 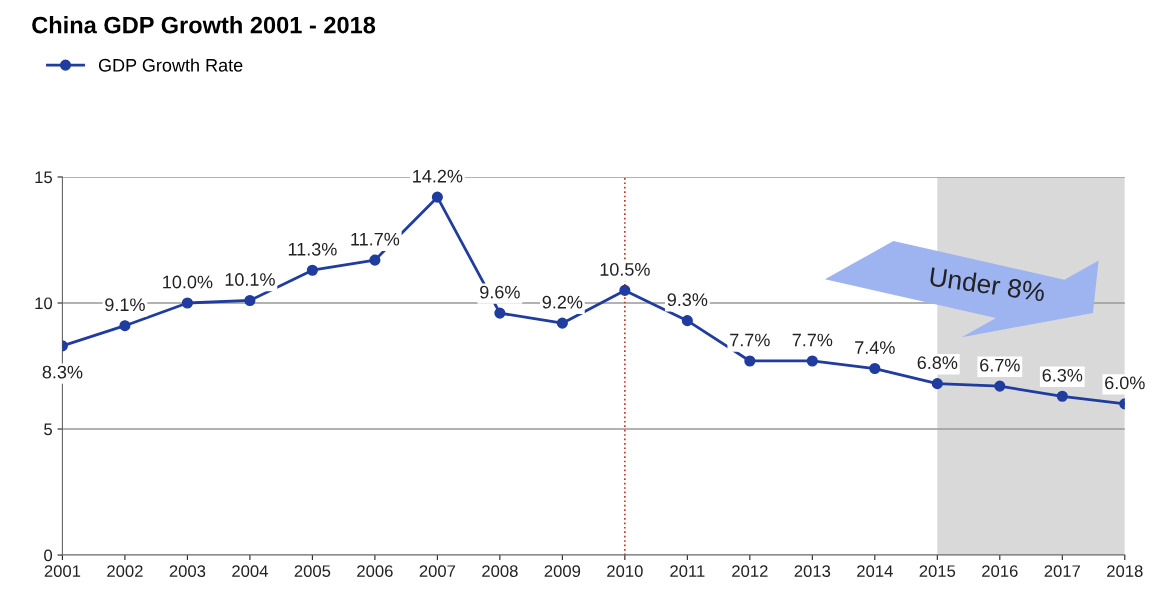 I want to click on x-tick-label: 2010, so click(x=625, y=571).